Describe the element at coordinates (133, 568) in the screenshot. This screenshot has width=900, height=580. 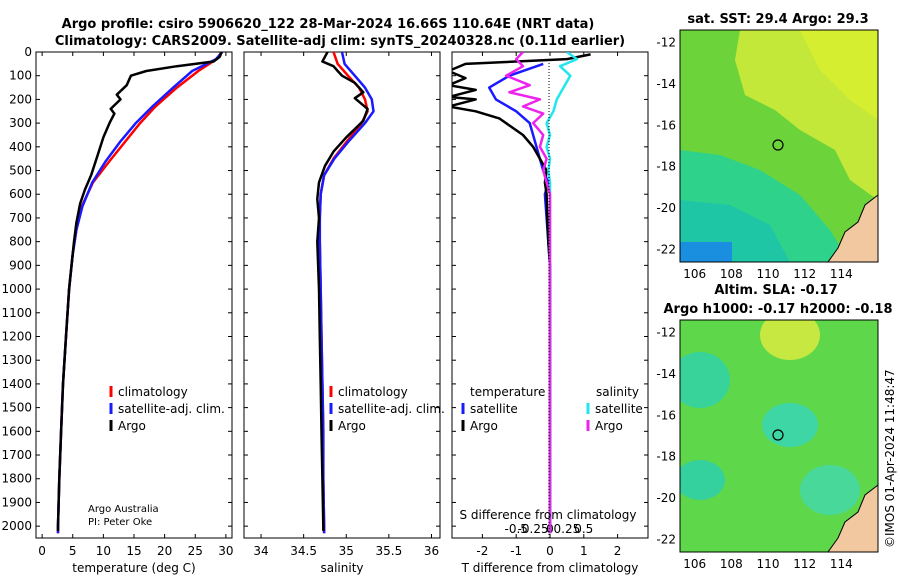
I see `temperature-xlabel: temperature (deg C)` at that location.